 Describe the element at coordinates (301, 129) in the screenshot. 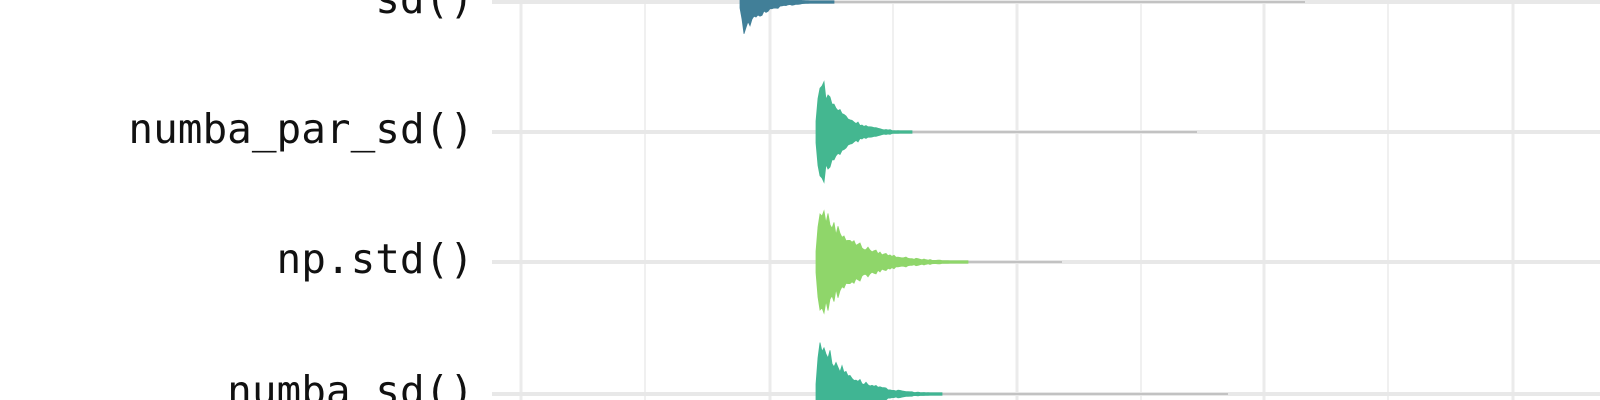

I see `category-label: numba_par_sd()` at that location.